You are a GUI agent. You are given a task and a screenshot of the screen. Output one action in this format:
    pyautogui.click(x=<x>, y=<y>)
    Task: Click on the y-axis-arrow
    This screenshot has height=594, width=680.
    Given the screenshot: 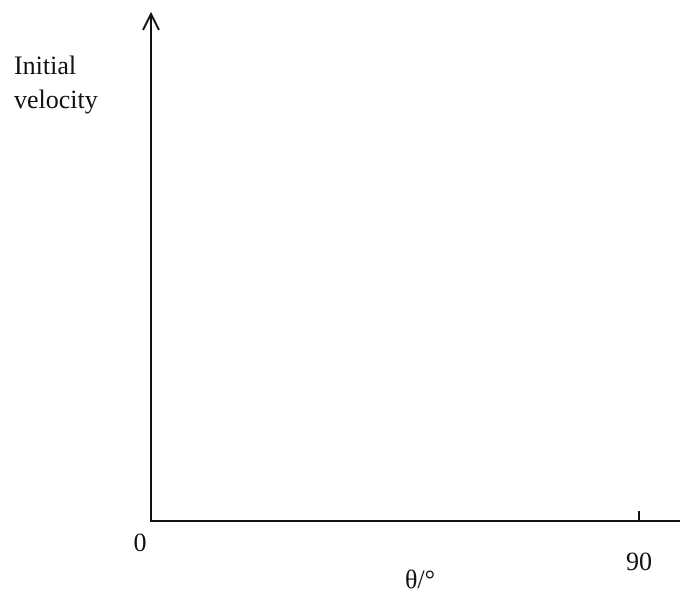 What is the action you would take?
    pyautogui.click(x=151, y=21)
    